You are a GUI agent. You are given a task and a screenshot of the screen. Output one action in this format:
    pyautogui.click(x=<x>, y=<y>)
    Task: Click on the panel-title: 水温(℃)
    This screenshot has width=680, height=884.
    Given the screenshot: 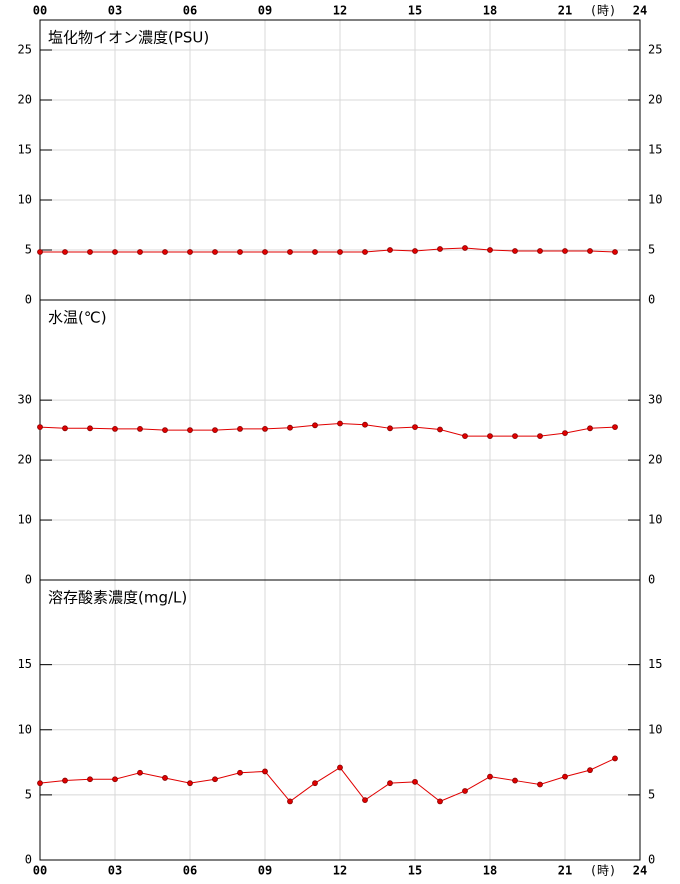 What is the action you would take?
    pyautogui.click(x=77, y=318)
    